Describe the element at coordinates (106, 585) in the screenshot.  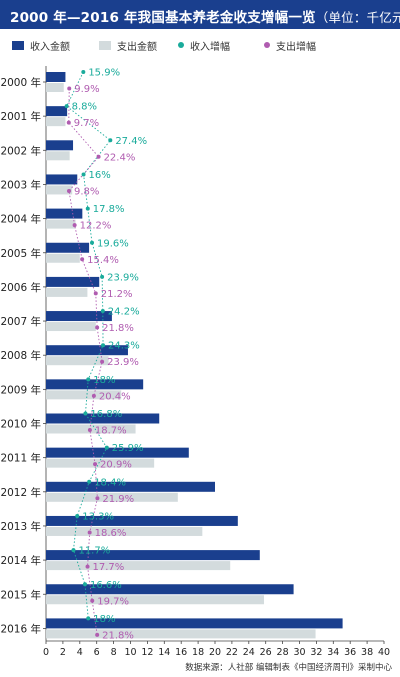
I see `income-growth-label: 16.6%` at that location.